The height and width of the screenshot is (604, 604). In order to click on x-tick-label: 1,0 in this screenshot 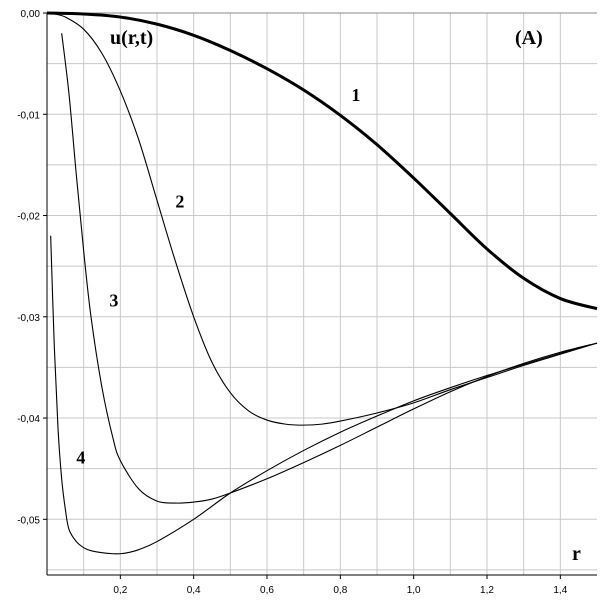, I will do `click(414, 590)`.